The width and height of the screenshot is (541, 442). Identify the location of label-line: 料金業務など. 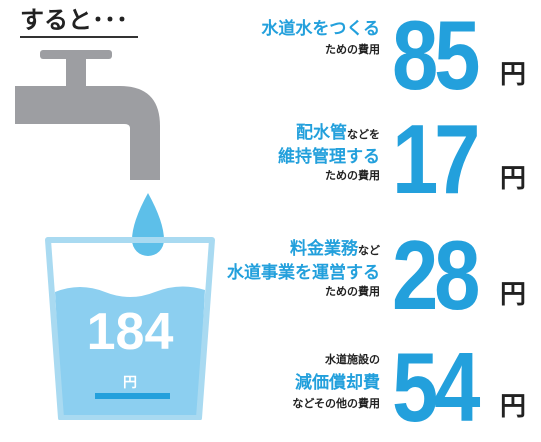
(335, 246).